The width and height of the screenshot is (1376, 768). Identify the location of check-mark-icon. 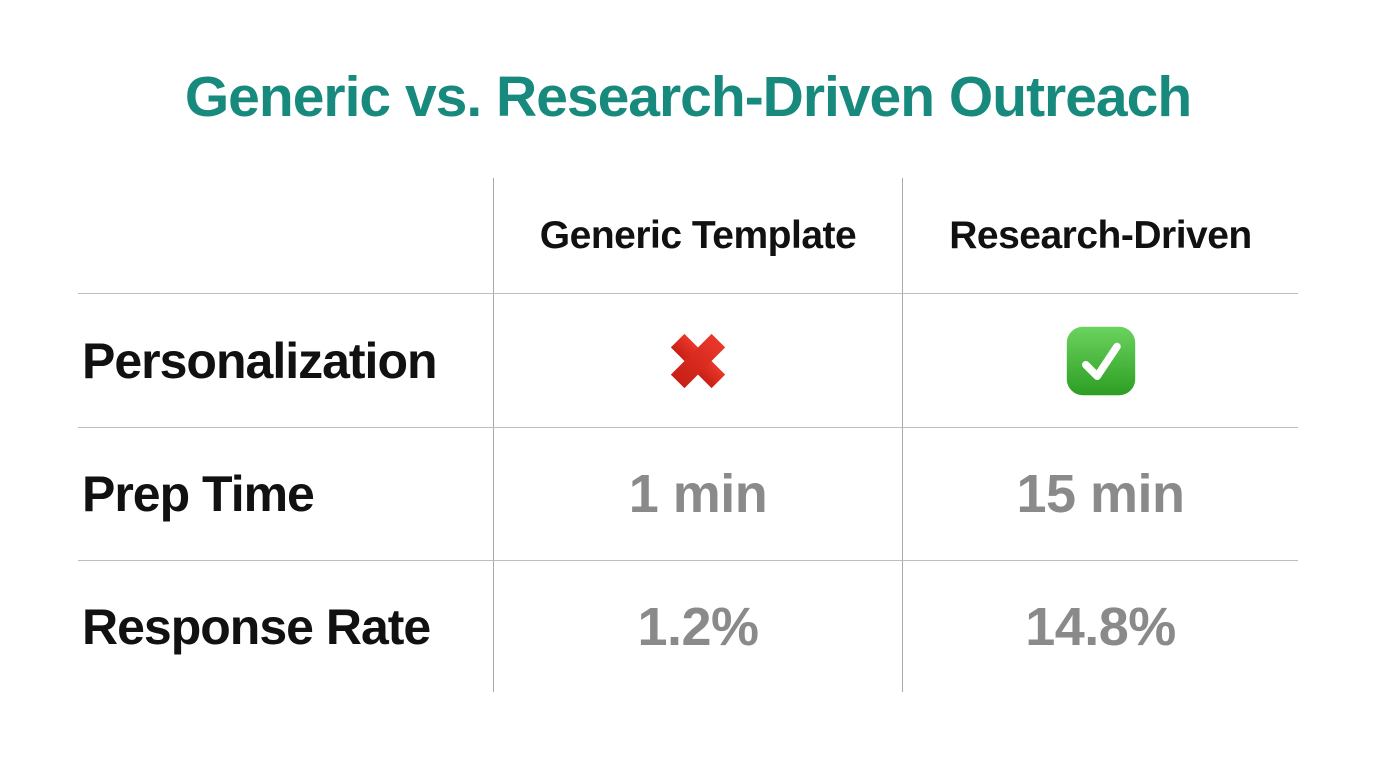
(1101, 361).